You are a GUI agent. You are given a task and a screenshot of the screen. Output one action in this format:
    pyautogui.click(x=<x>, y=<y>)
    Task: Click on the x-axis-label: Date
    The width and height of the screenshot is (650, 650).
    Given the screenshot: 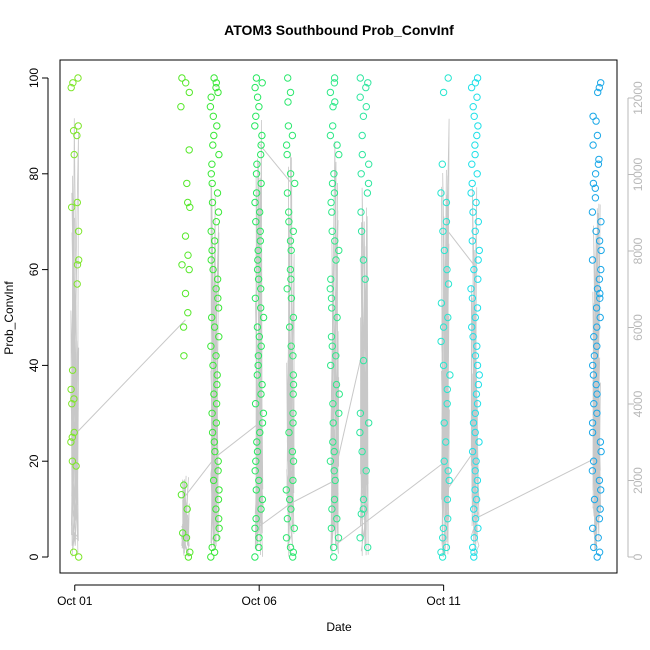 What is the action you would take?
    pyautogui.click(x=339, y=627)
    